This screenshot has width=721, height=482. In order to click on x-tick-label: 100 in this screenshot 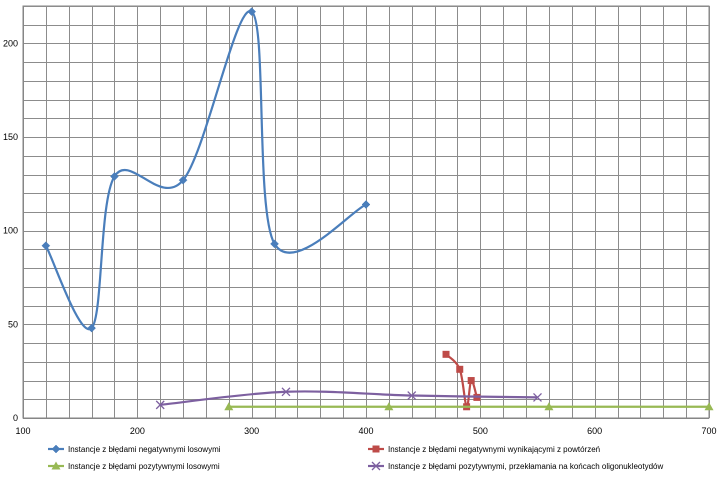, I will do `click(22, 431)`.